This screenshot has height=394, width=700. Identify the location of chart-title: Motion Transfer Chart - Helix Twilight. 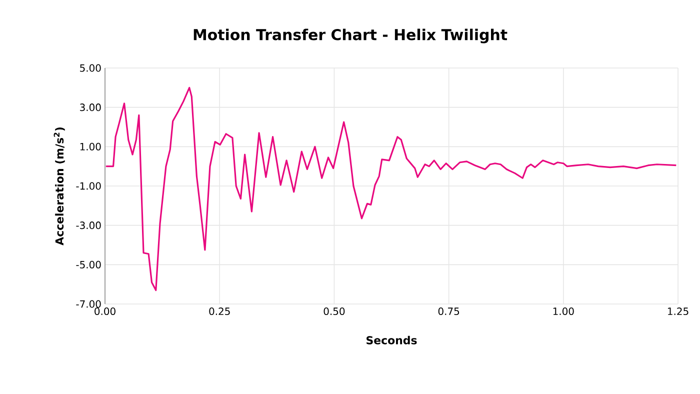
(351, 36).